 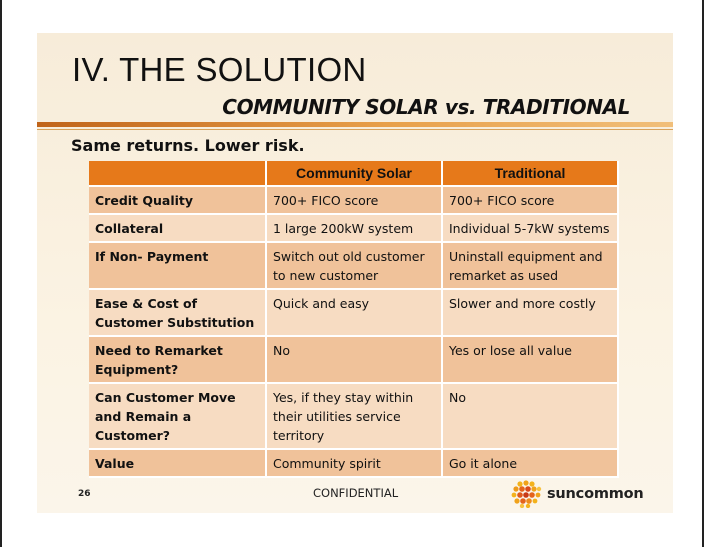 I want to click on row-label: Value, so click(x=178, y=463).